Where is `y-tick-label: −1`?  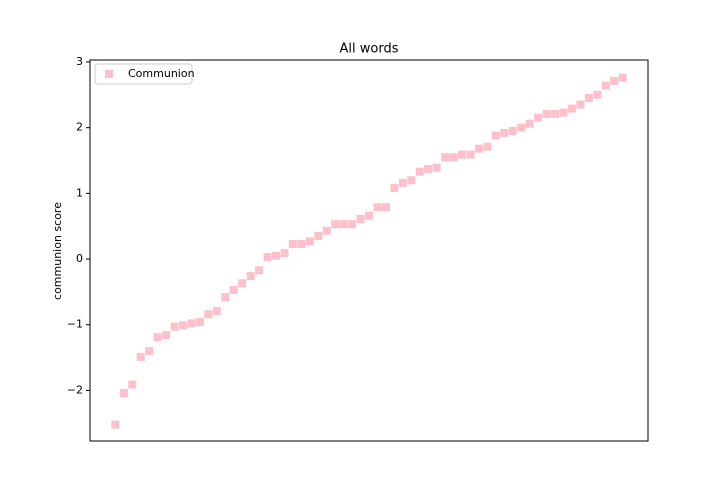
y-tick-label: −1 is located at coordinates (75, 324).